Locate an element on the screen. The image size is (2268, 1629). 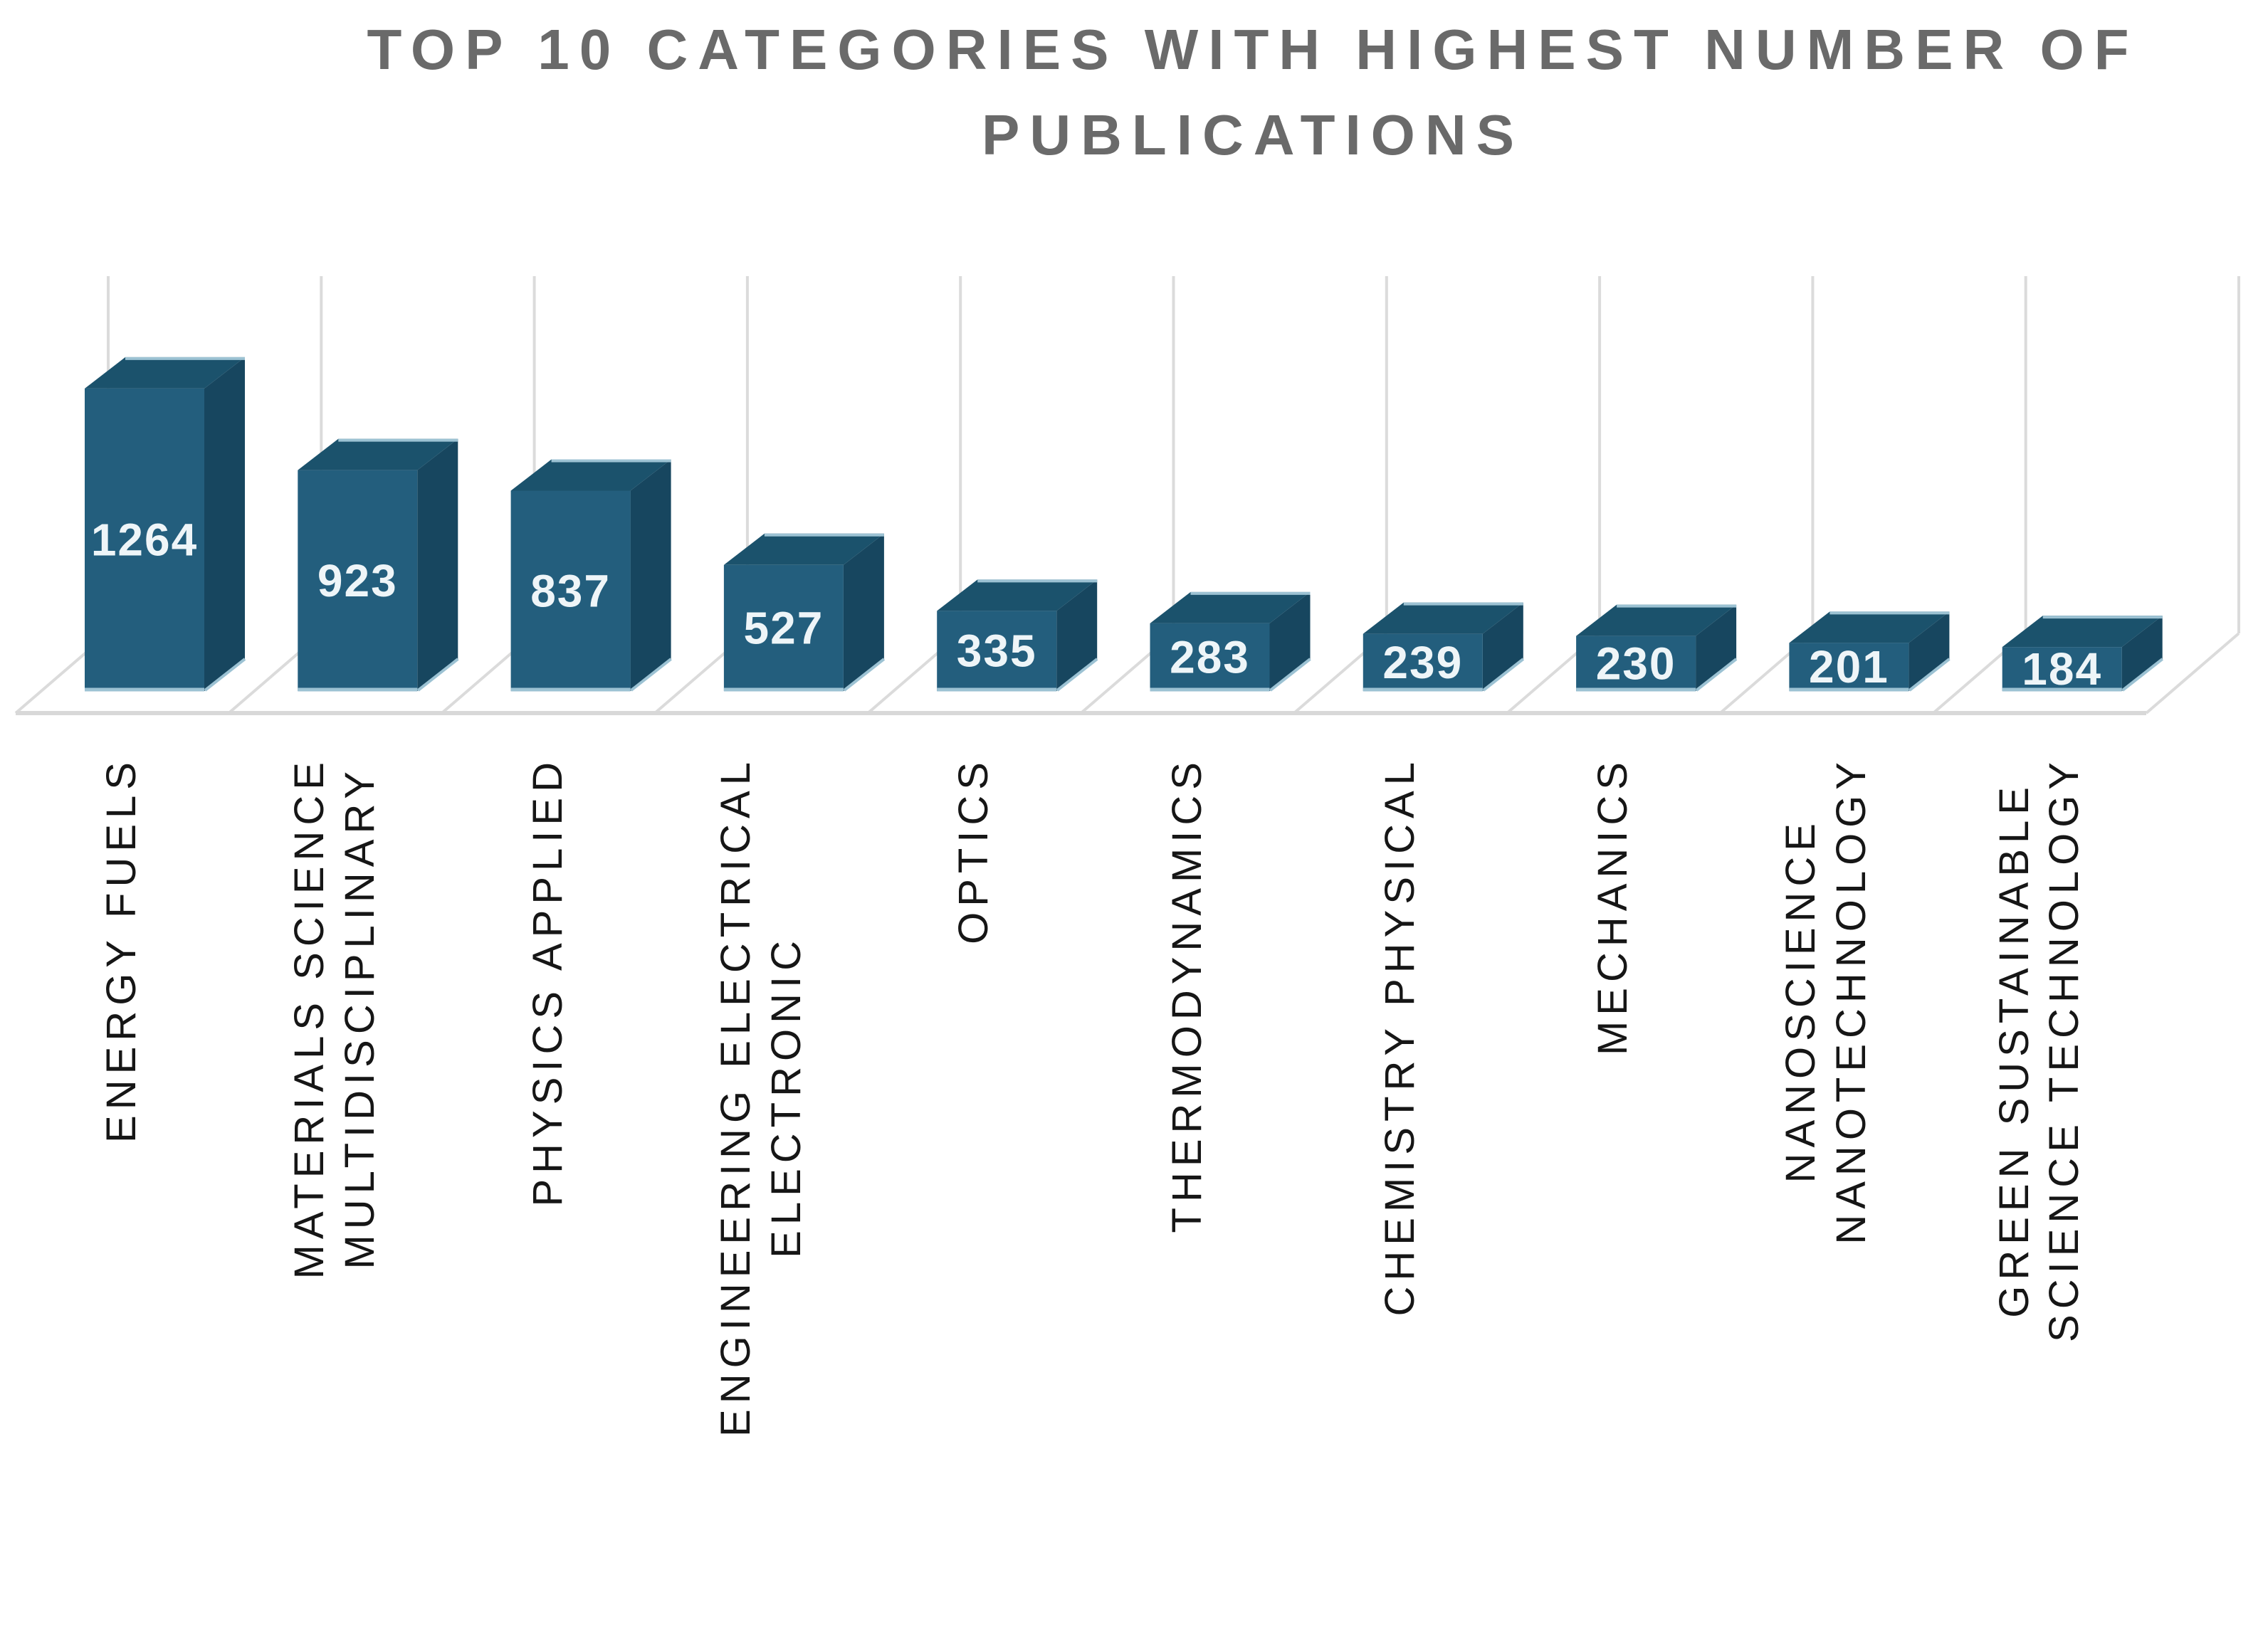
category-label-line: MECHANICS is located at coordinates (1613, 906).